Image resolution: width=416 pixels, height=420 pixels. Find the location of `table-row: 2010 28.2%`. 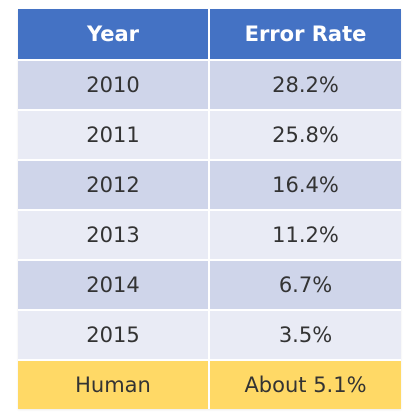

table-row: 2010 28.2% is located at coordinates (209, 84).